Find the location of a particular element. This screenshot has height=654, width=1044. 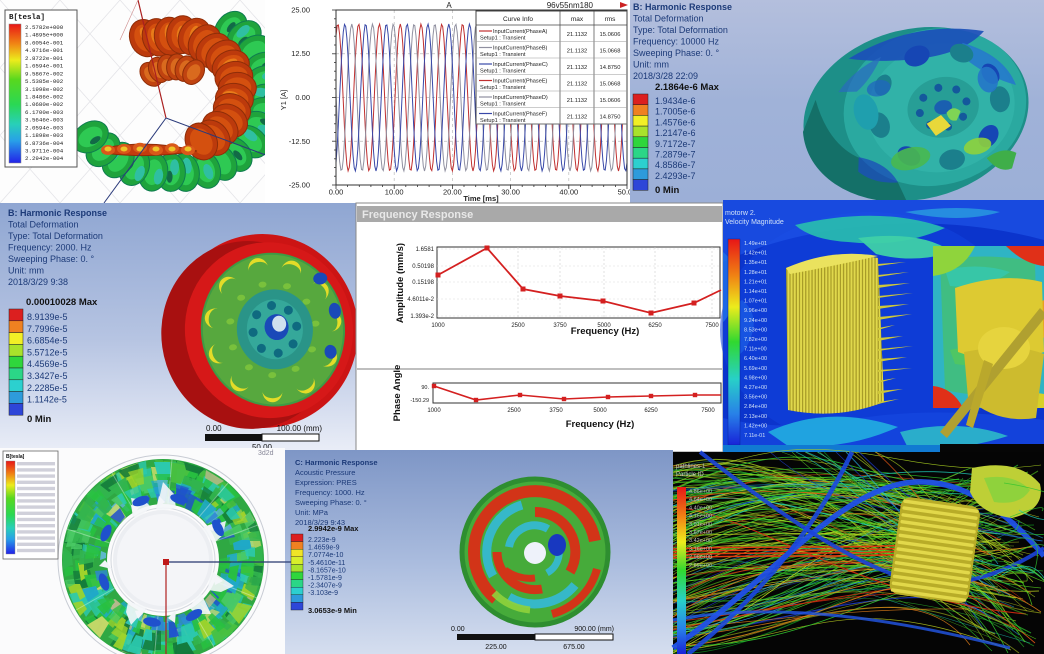

svg-text: 1.07e+01 is located at coordinates (755, 302).